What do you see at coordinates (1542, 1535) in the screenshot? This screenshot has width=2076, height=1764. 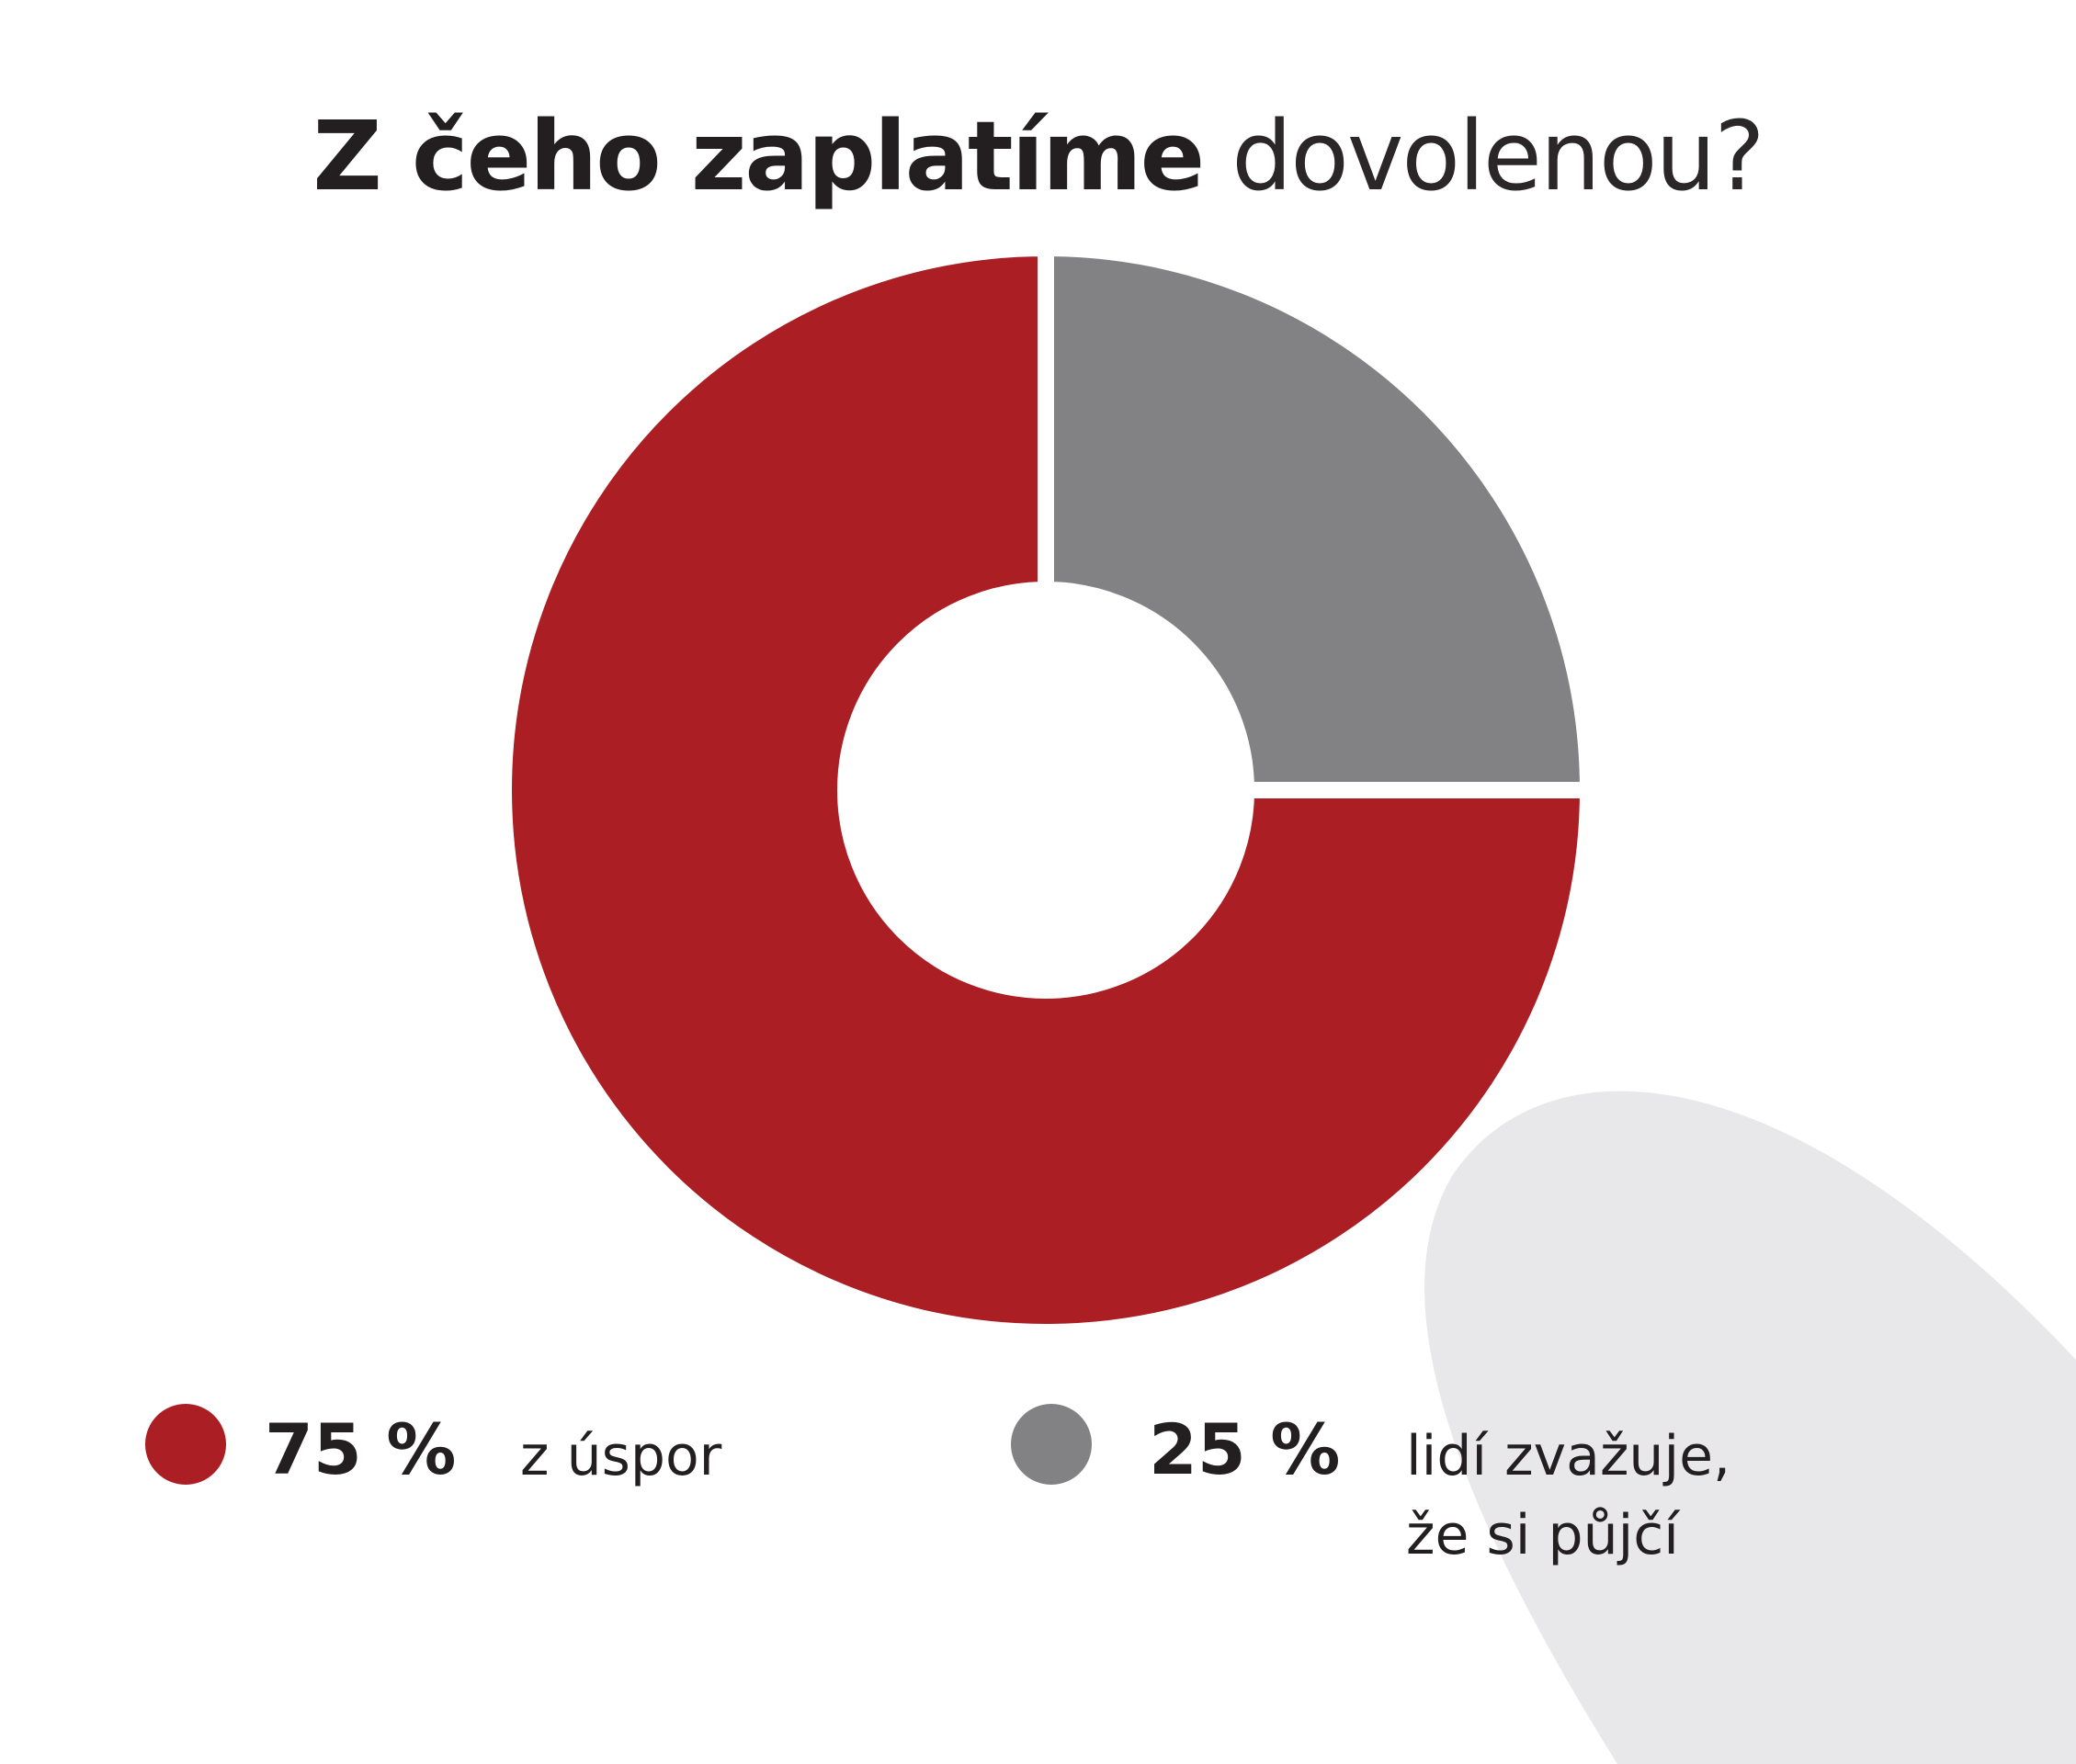 I see `legend-label-borrow-line2: že si půjčí` at bounding box center [1542, 1535].